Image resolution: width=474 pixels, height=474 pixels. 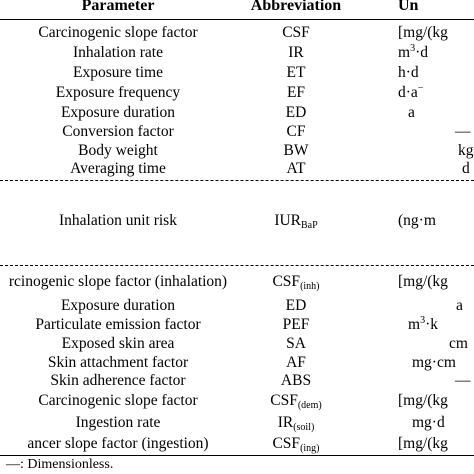 I want to click on table-row: Exposure frequency EF d·a−, so click(x=237, y=93).